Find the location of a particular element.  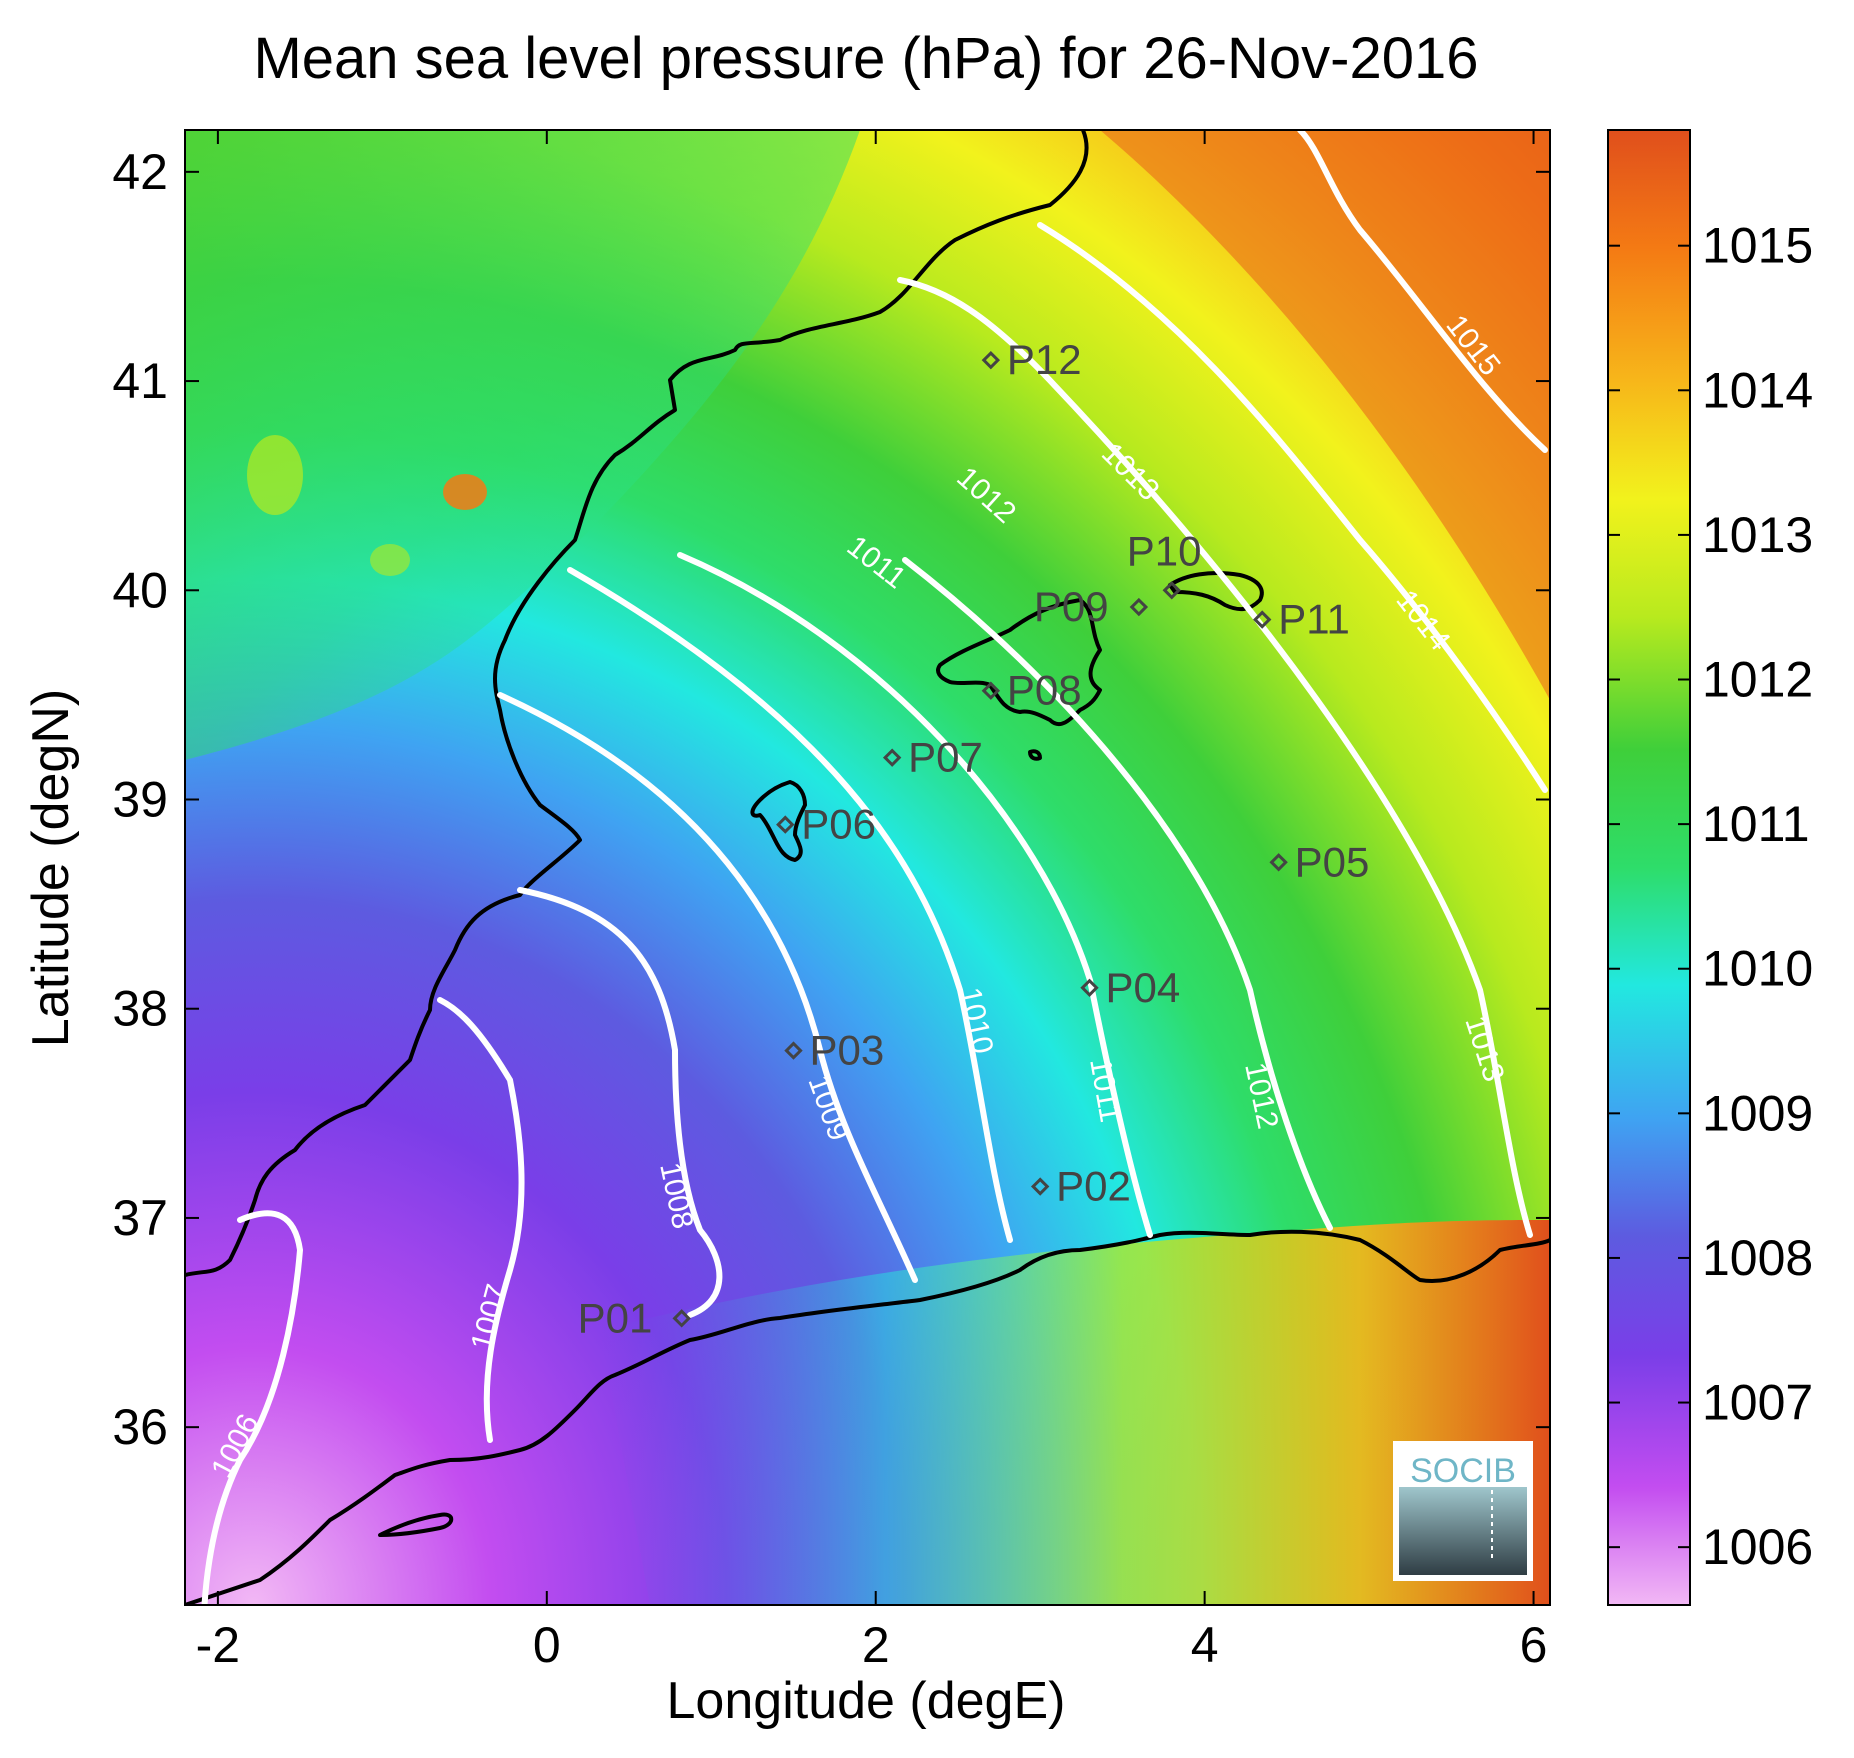

mallorca-outline is located at coordinates (1019, 662).